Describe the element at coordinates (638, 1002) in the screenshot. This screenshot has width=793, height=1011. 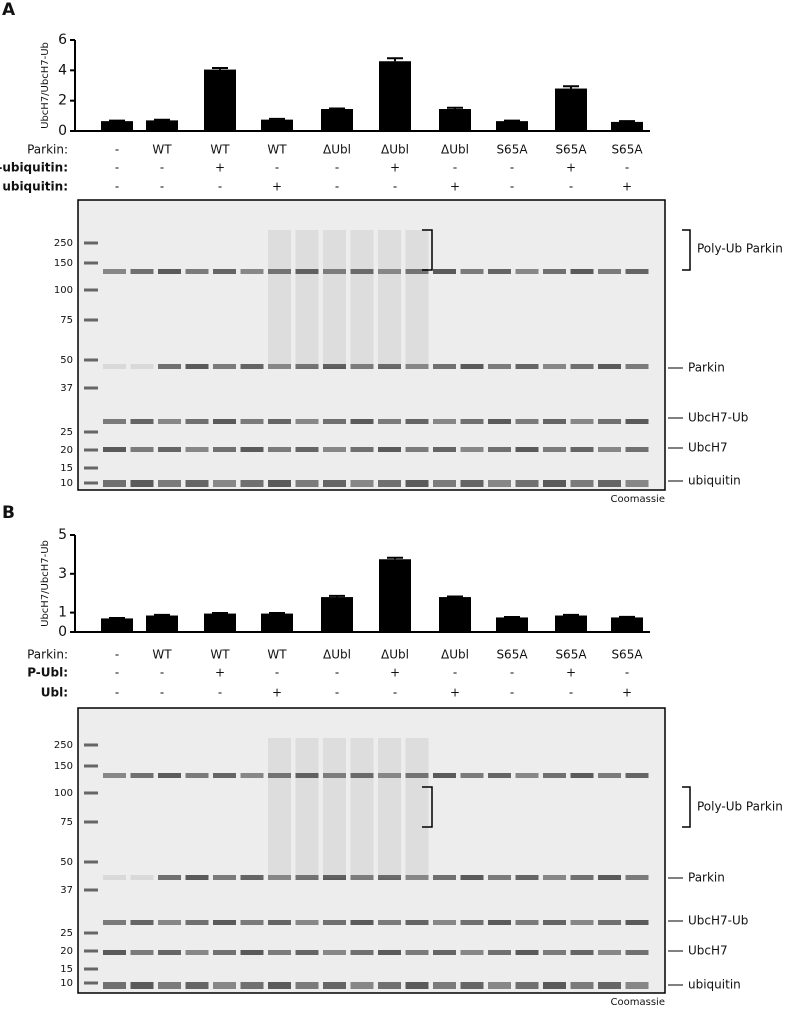
I see `stain-label: Coomassie` at that location.